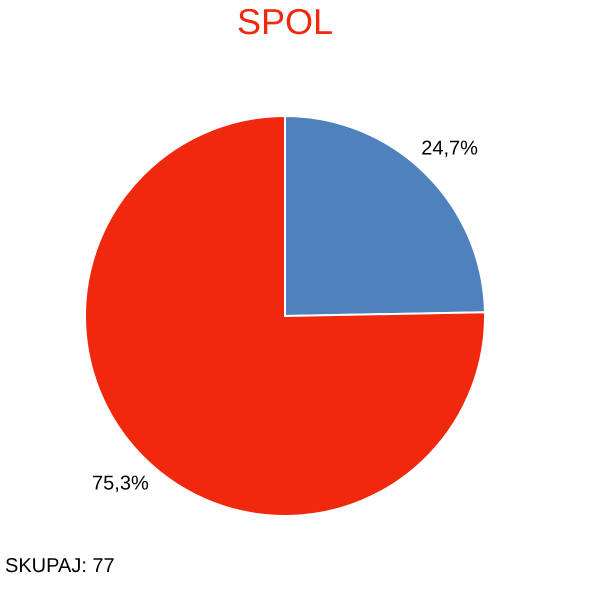  I want to click on data-label: 24,7%, so click(449, 148).